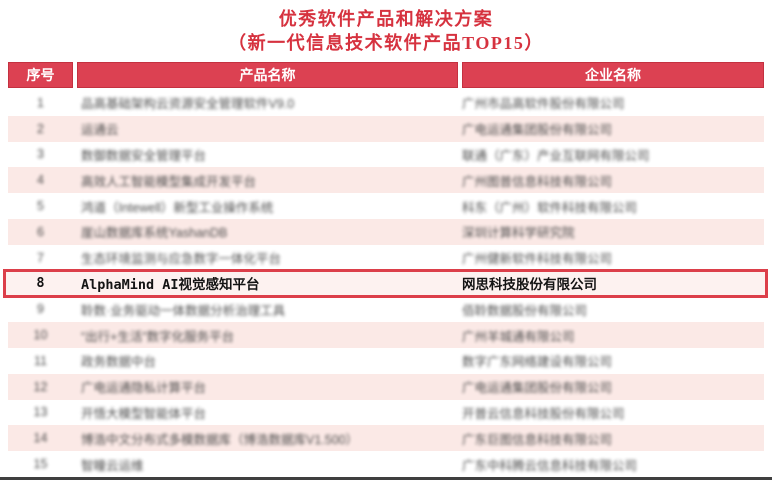 This screenshot has width=772, height=480. Describe the element at coordinates (144, 413) in the screenshot. I see `row-product: 开悟大模型智能体平台` at that location.